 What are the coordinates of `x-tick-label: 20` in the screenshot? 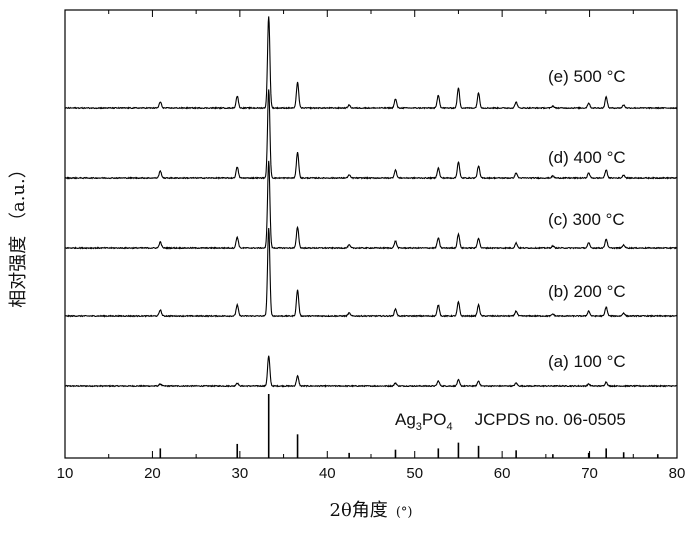 It's located at (152, 473).